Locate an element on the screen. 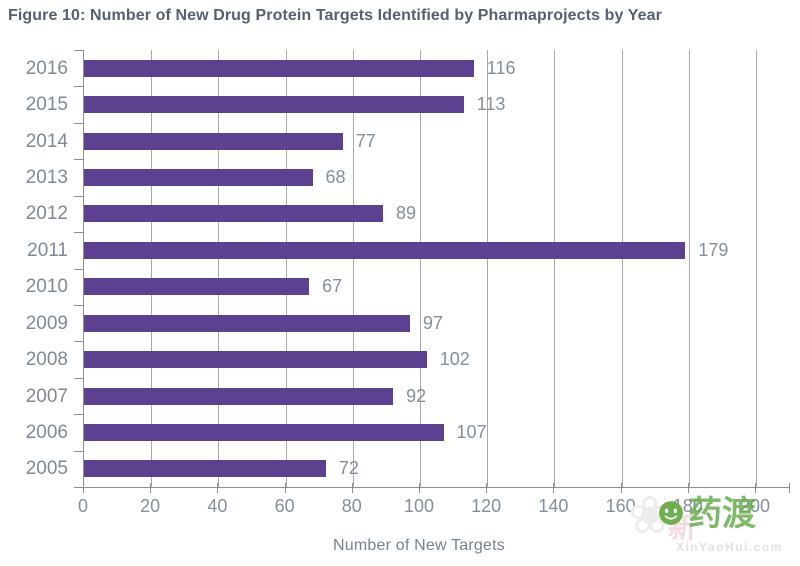 Image resolution: width=800 pixels, height=566 pixels. x-tick-label-60: 60 is located at coordinates (284, 506).